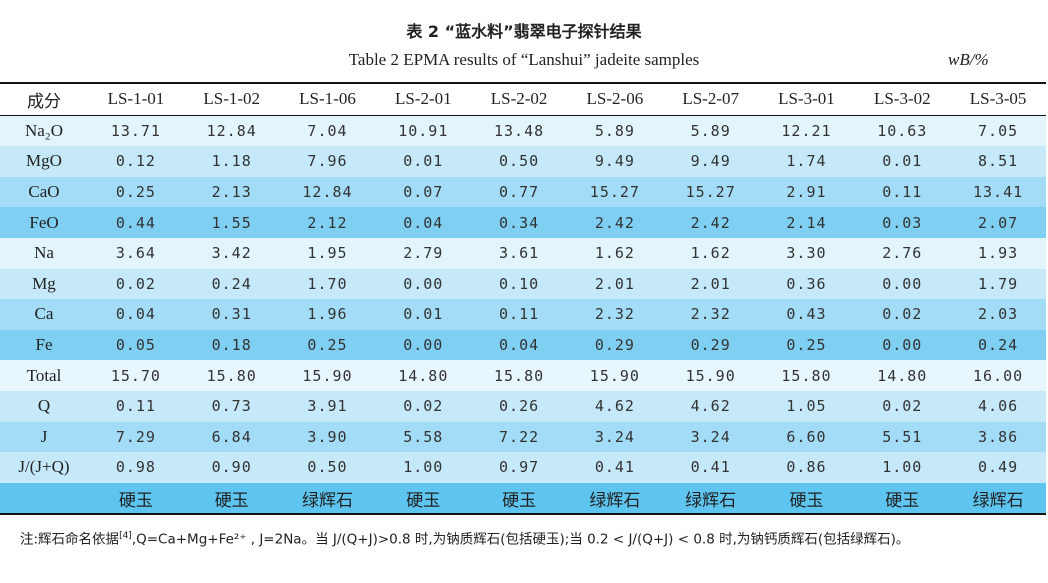 This screenshot has height=583, width=1048. What do you see at coordinates (231, 314) in the screenshot?
I see `table-cell: 0.31` at bounding box center [231, 314].